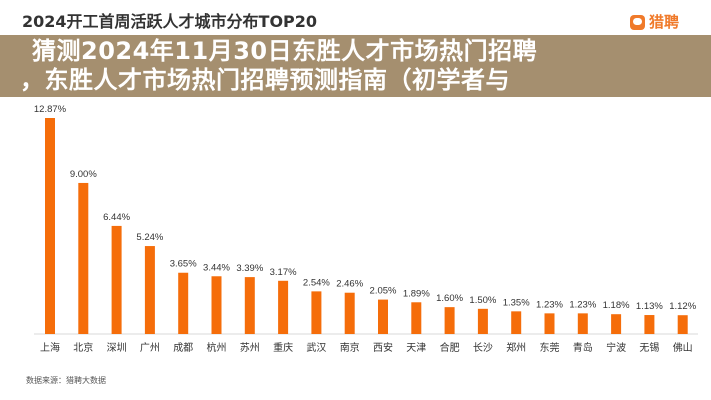 This screenshot has height=400, width=711. Describe the element at coordinates (283, 347) in the screenshot. I see `category-label: 重庆` at that location.